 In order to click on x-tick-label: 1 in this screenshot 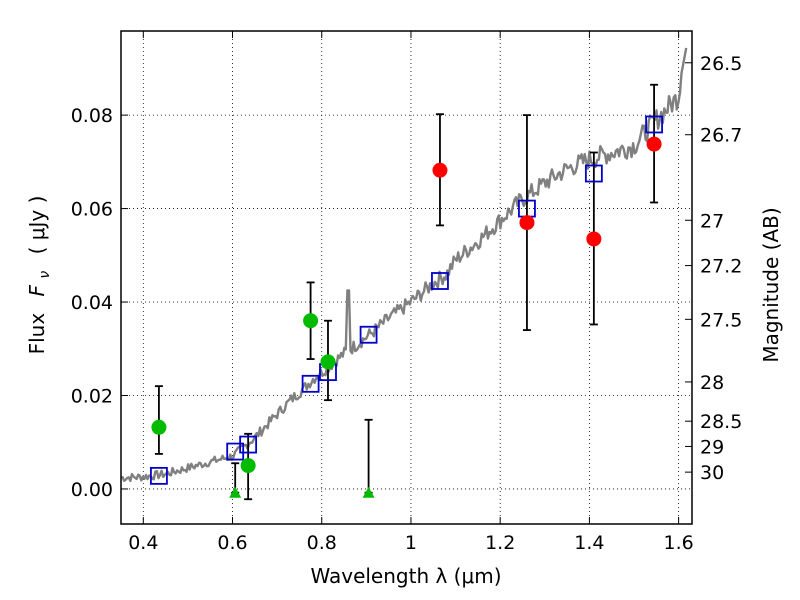, I will do `click(411, 543)`.